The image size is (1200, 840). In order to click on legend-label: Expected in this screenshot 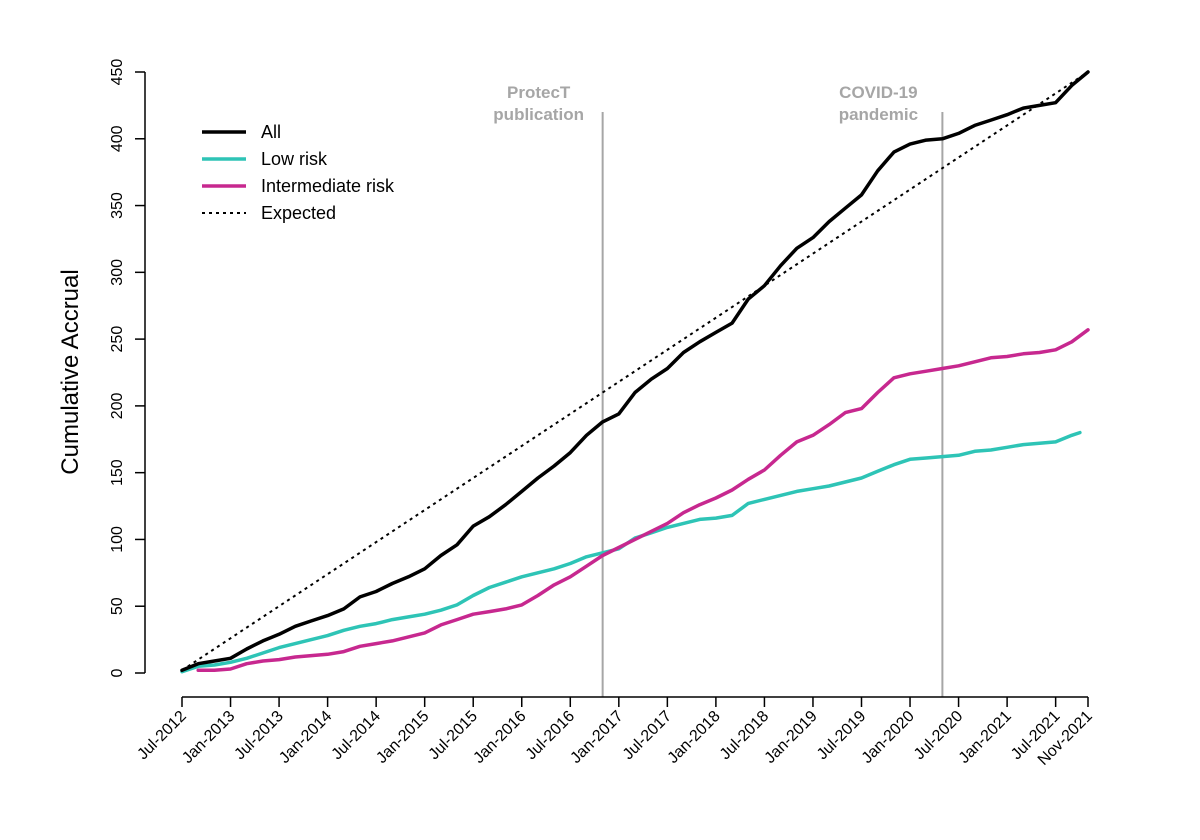, I will do `click(298, 213)`.